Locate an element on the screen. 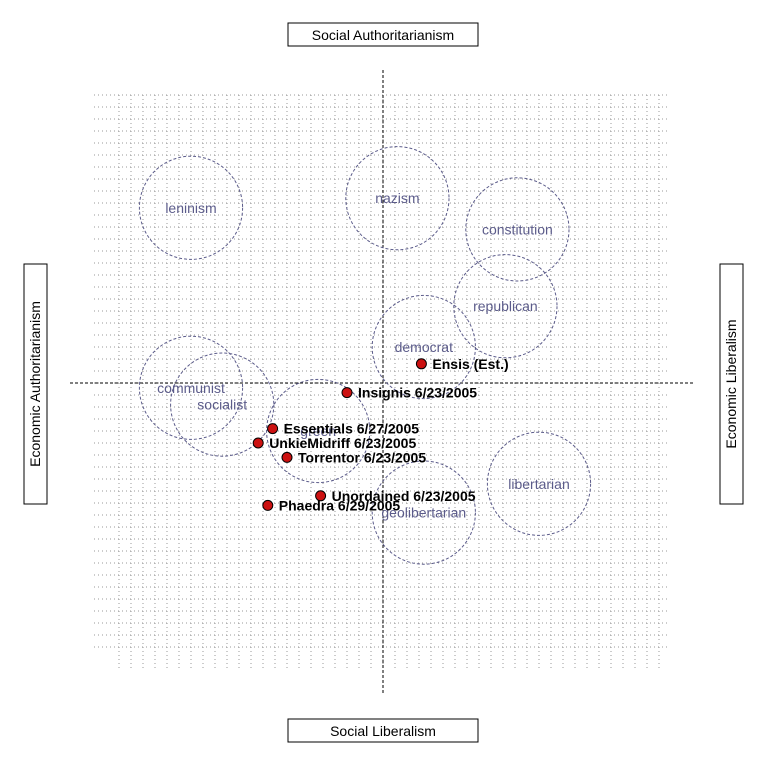 The width and height of the screenshot is (767, 767). axis-title-top-text: Social Authoritarianism is located at coordinates (383, 35).